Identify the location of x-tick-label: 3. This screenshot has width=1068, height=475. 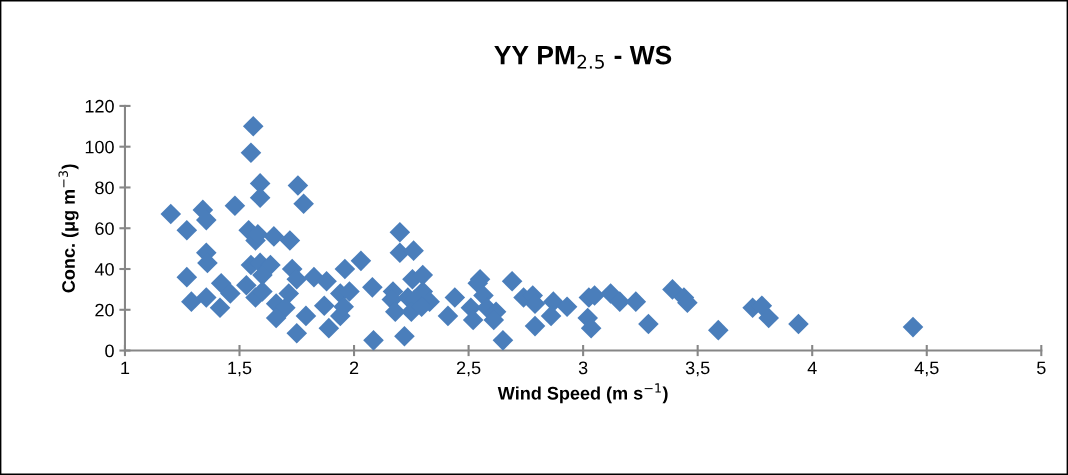
(583, 368).